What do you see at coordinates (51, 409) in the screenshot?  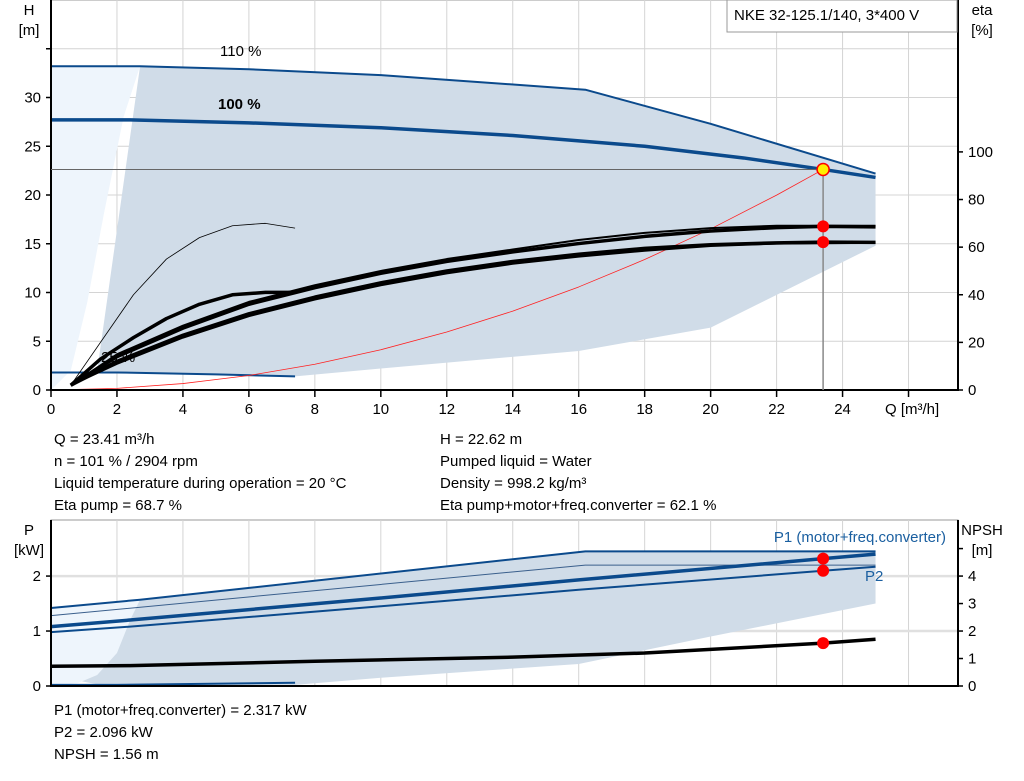 I see `x-tick-label: 0` at bounding box center [51, 409].